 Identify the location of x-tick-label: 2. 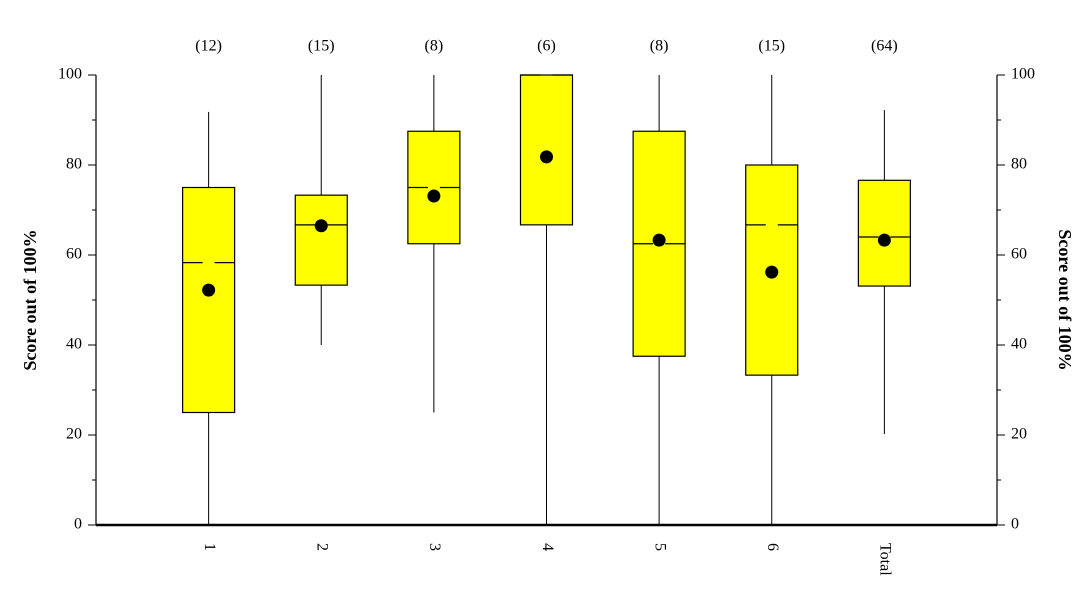
(322, 547).